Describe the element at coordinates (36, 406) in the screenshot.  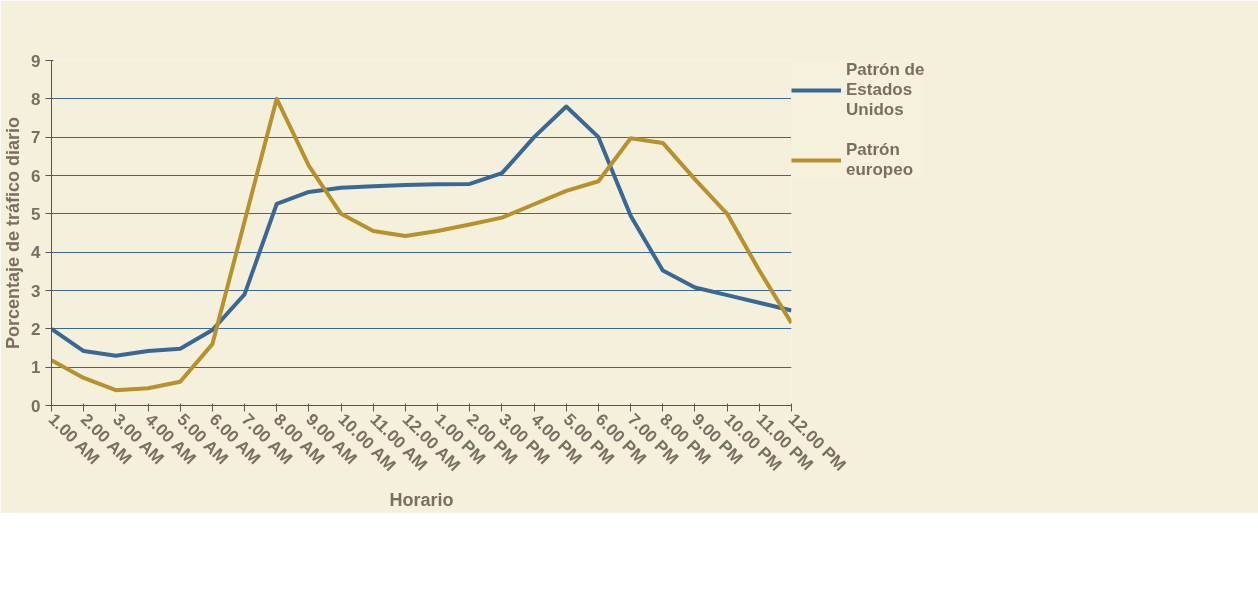
I see `y-tick-label: 0` at that location.